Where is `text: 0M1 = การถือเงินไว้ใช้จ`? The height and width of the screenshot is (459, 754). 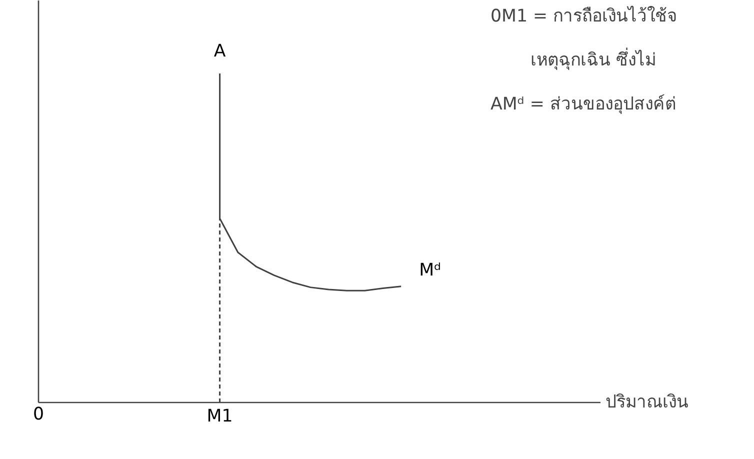
text: 0M1 = การถือเงินไว้ใช้จ is located at coordinates (584, 16).